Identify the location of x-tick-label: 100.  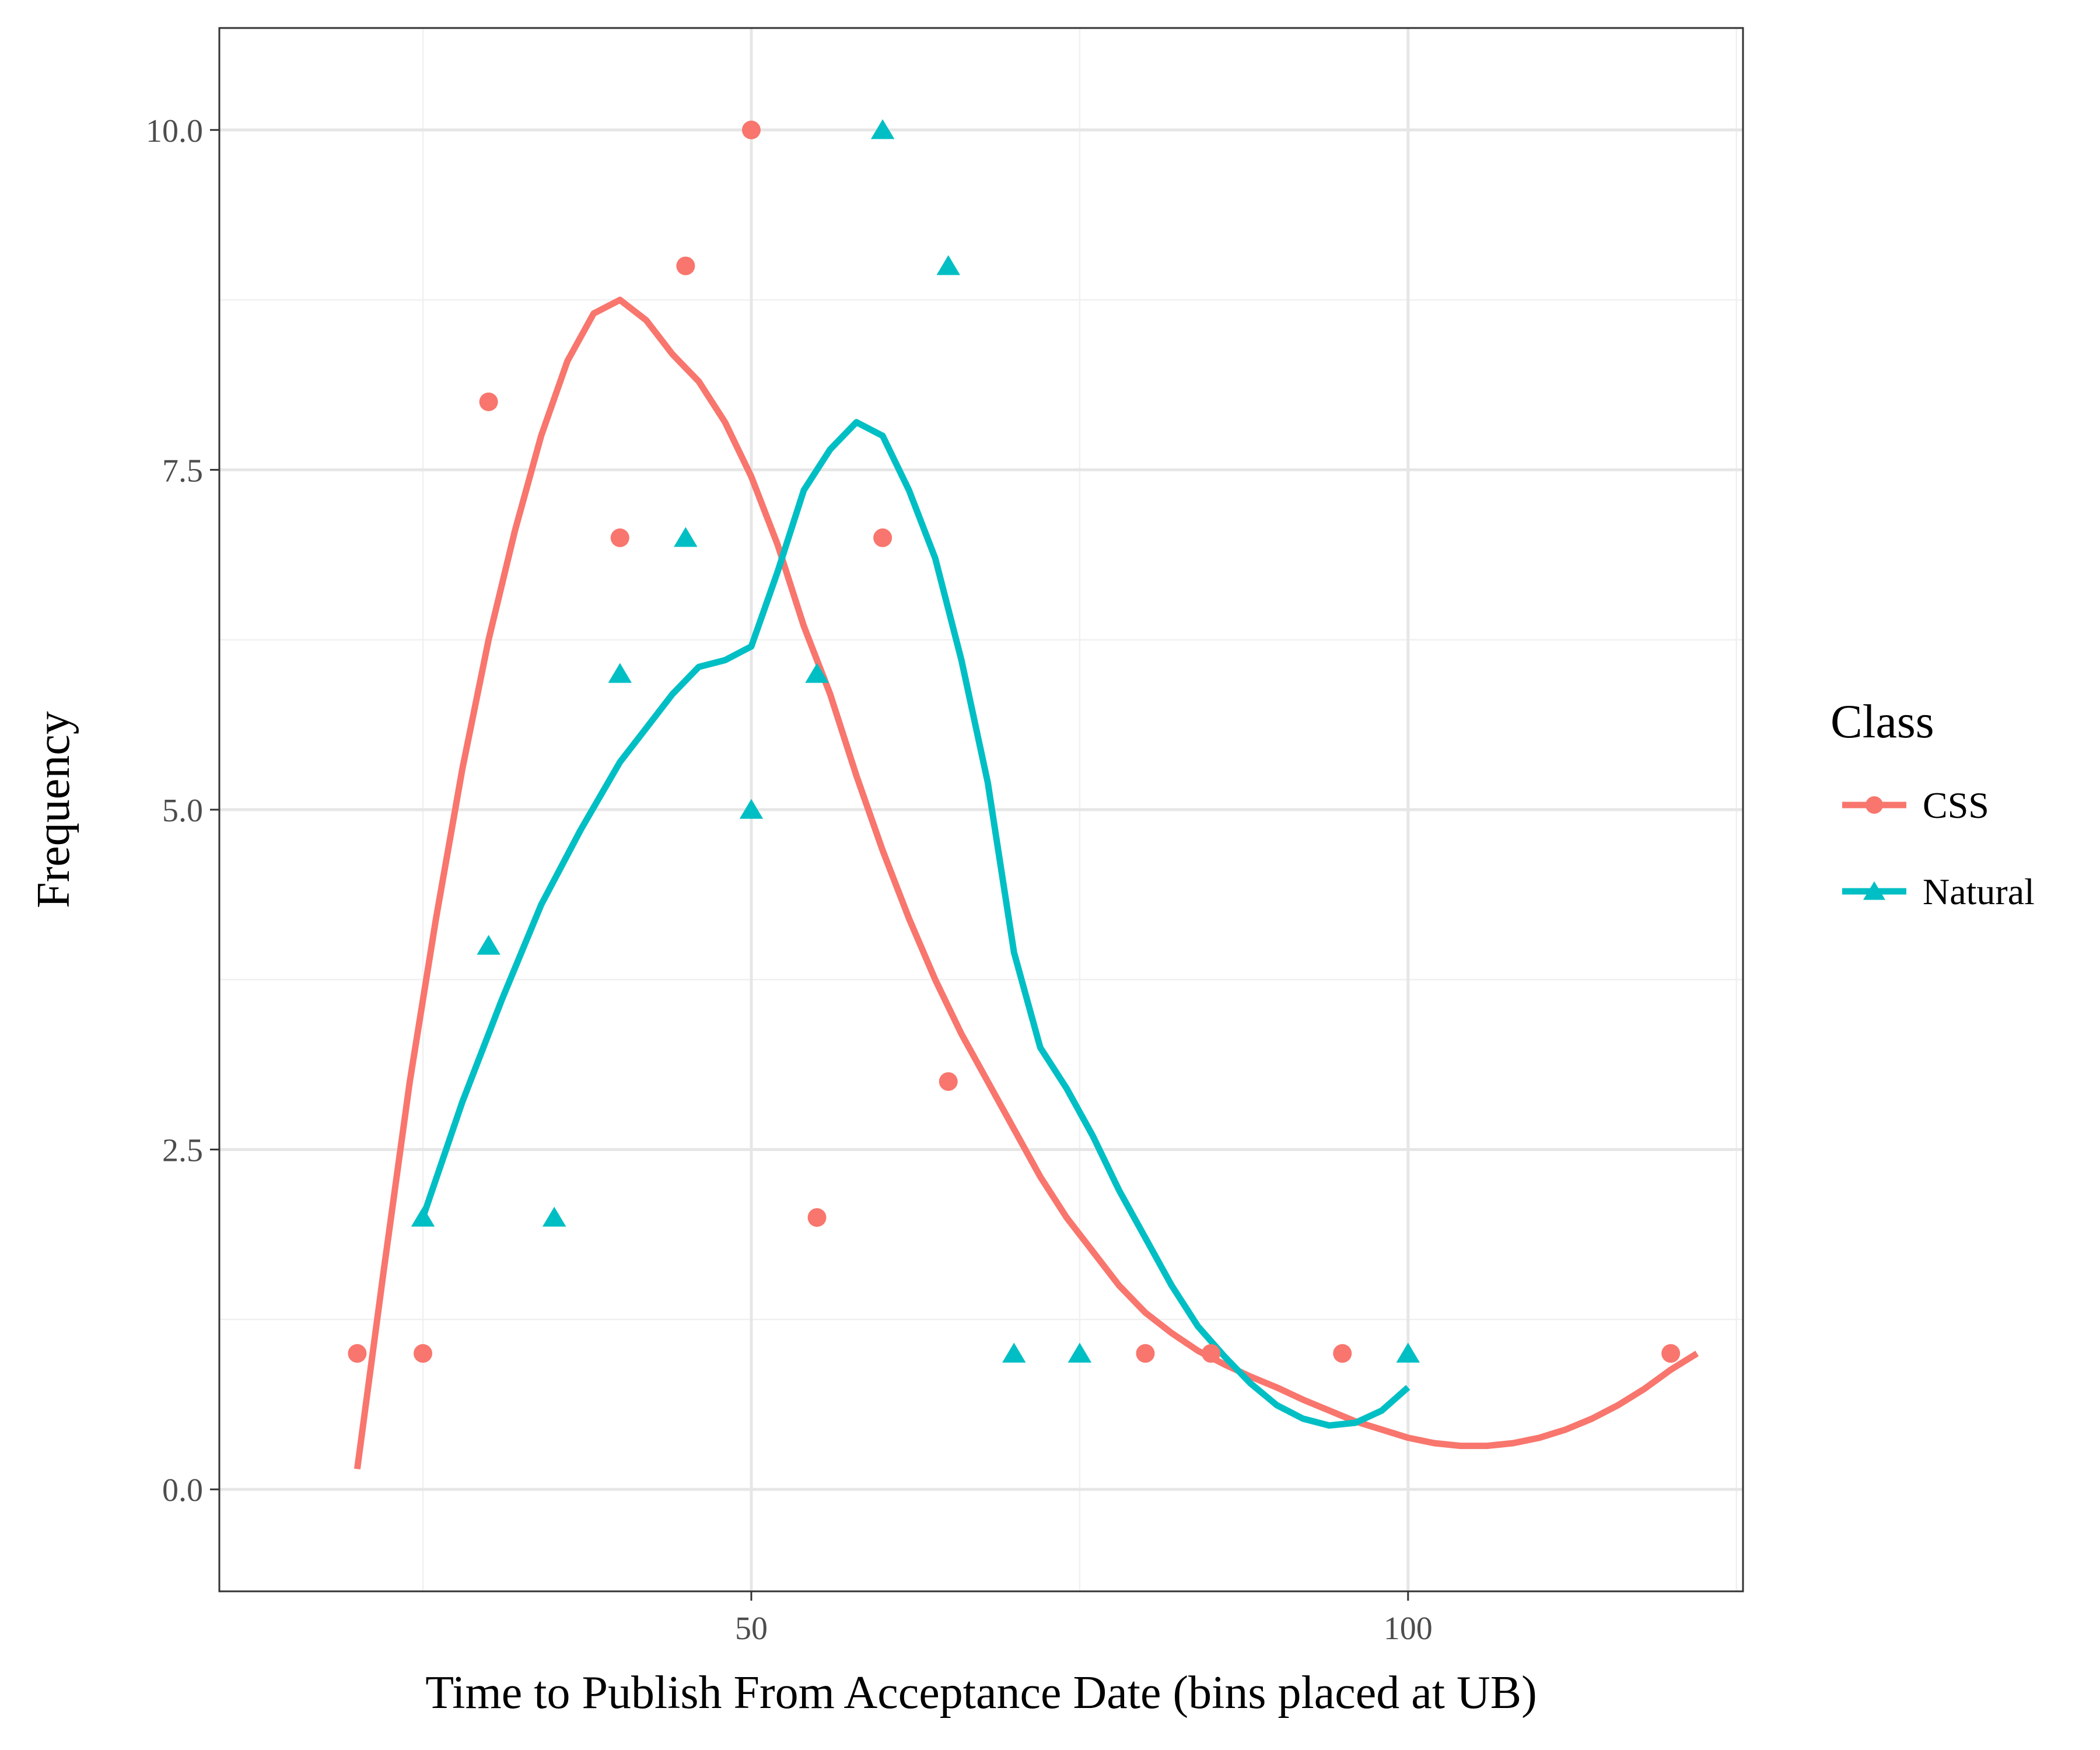
(1408, 1629).